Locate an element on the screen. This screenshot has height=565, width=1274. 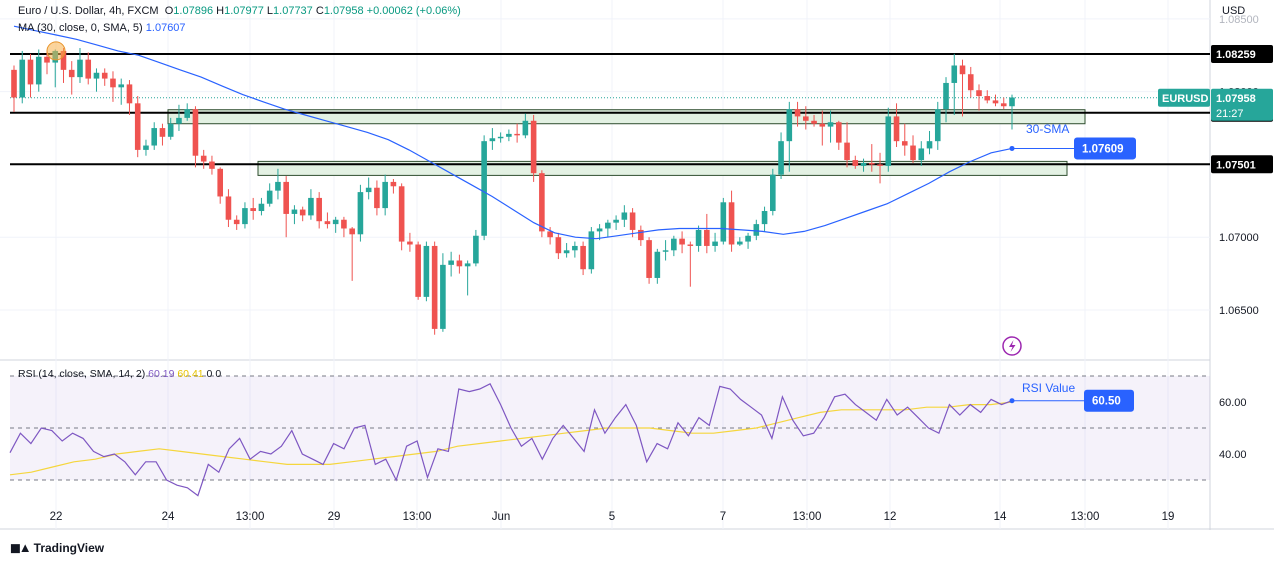
currency-label: USD is located at coordinates (1234, 11).